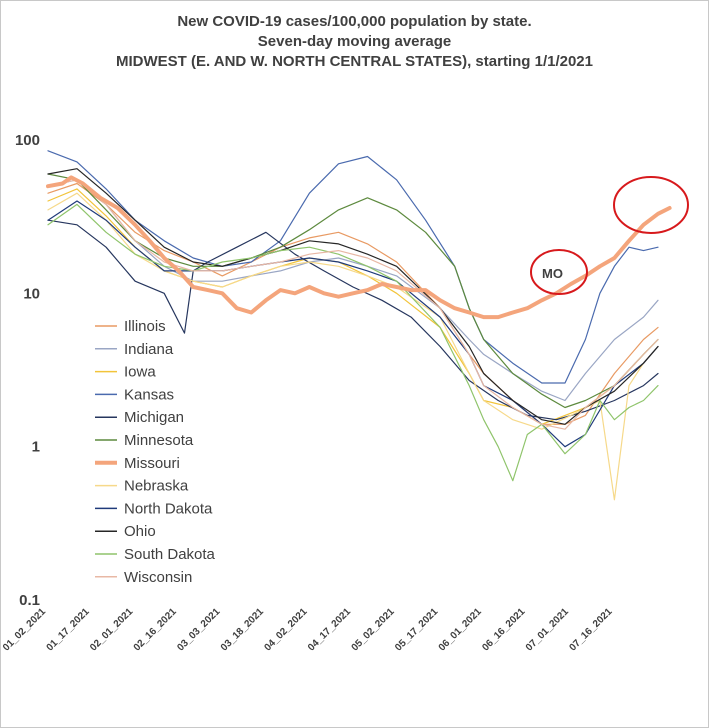  What do you see at coordinates (547, 629) in the screenshot?
I see `x-tick-label: 07_01_2021` at bounding box center [547, 629].